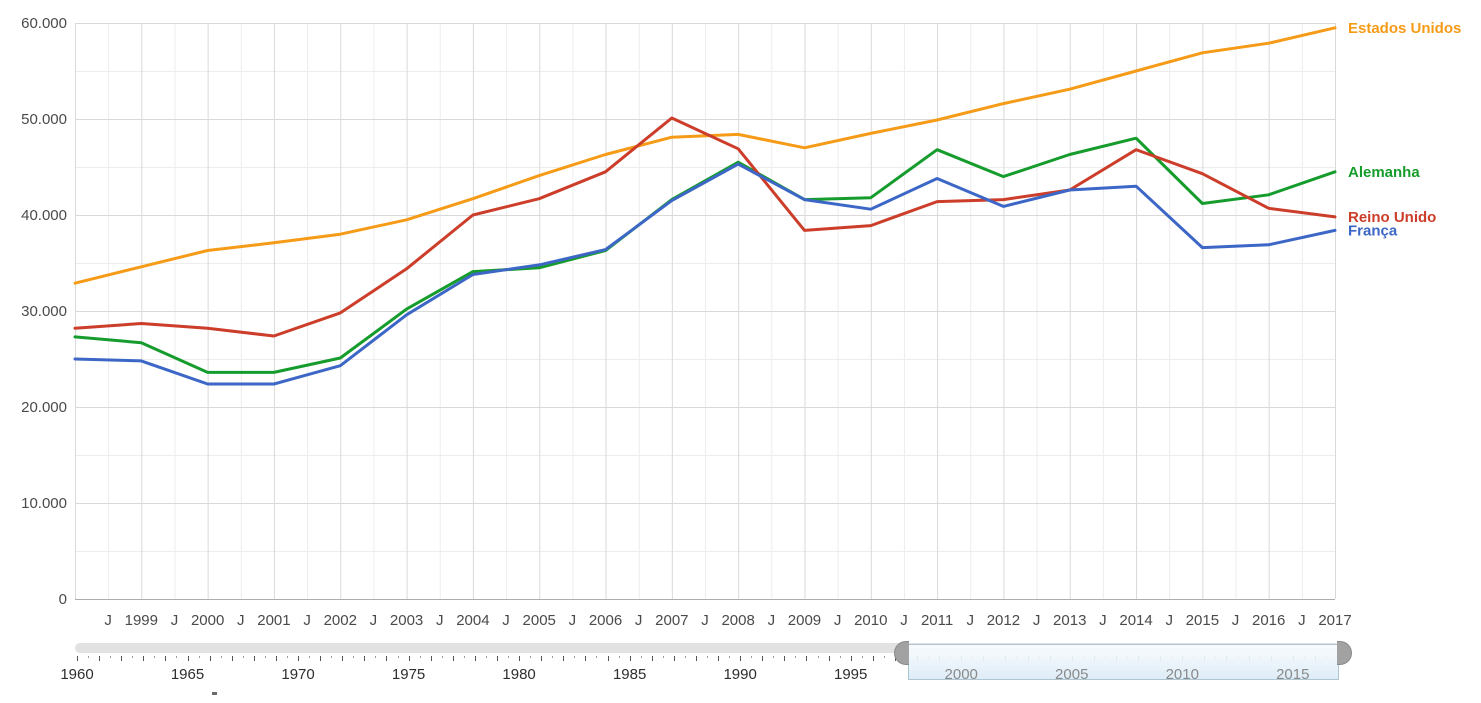  I want to click on timeline-label: 1970, so click(298, 674).